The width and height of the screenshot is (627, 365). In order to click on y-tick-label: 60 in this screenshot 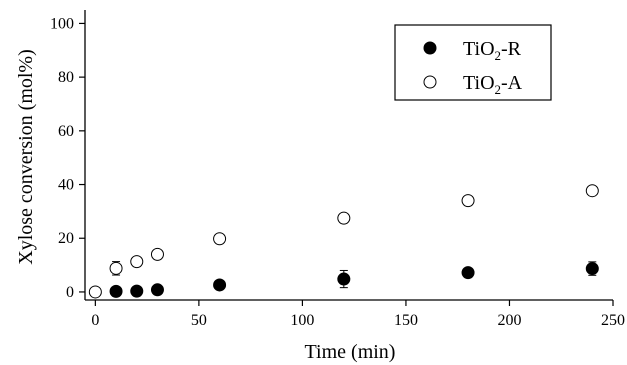, I will do `click(66, 131)`.